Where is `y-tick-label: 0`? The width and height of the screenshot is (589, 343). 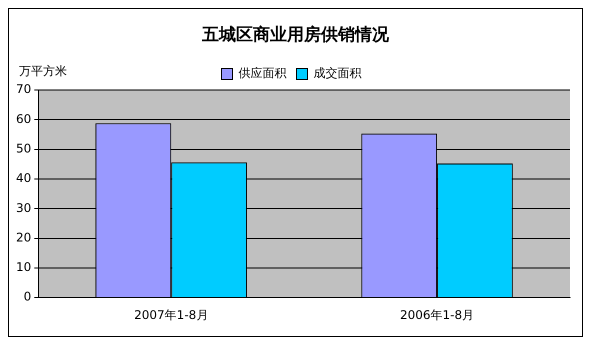
y-tick-label: 0 is located at coordinates (28, 297).